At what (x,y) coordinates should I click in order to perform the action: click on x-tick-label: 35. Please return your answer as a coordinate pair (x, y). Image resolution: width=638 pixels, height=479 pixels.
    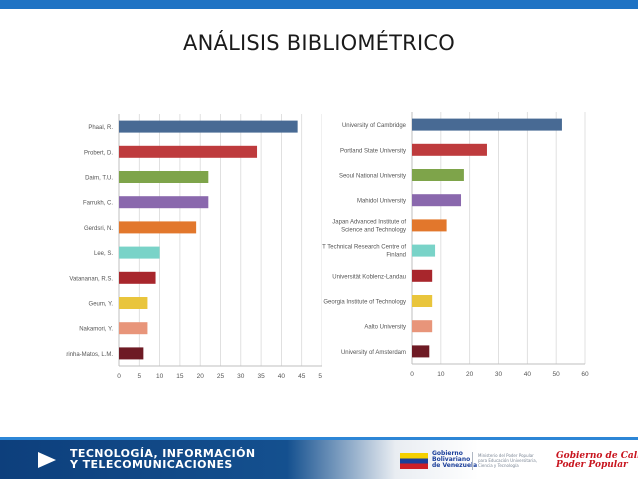
    Looking at the image, I should click on (261, 376).